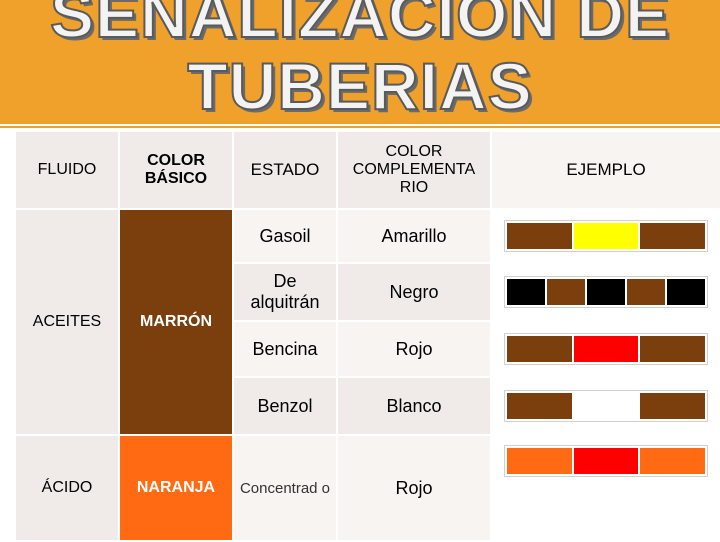 Image resolution: width=720 pixels, height=542 pixels. Describe the element at coordinates (414, 292) in the screenshot. I see `complementario-cell: Negro` at that location.